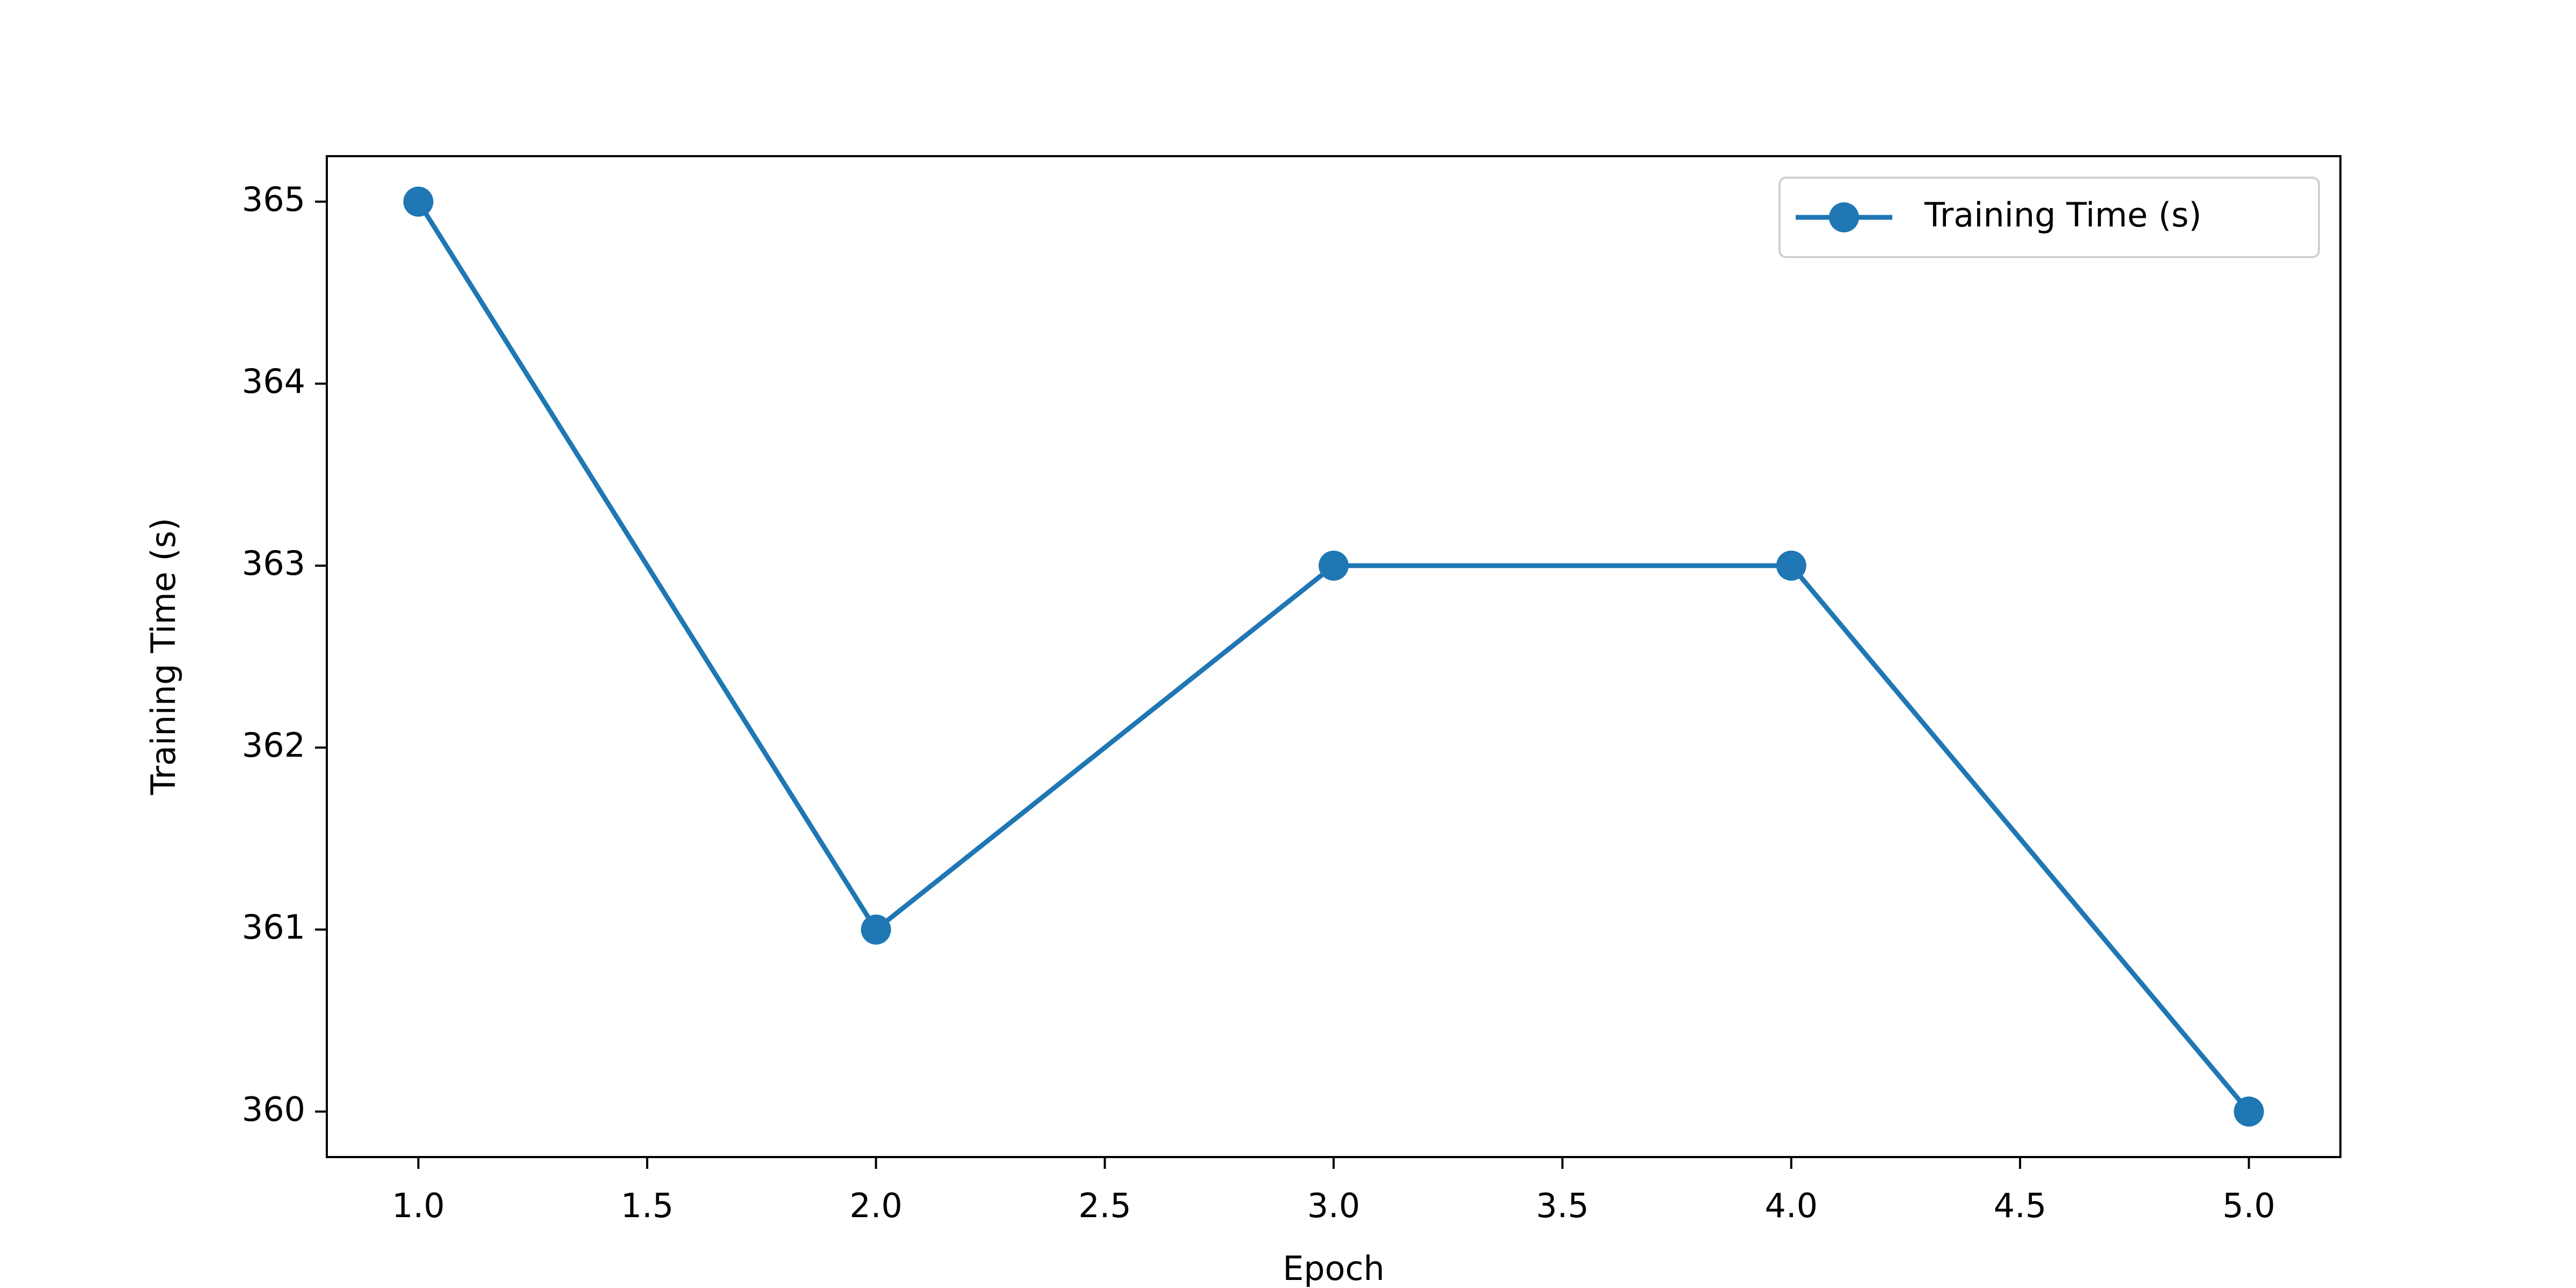  Describe the element at coordinates (273, 563) in the screenshot. I see `y-tick-label: 363` at that location.